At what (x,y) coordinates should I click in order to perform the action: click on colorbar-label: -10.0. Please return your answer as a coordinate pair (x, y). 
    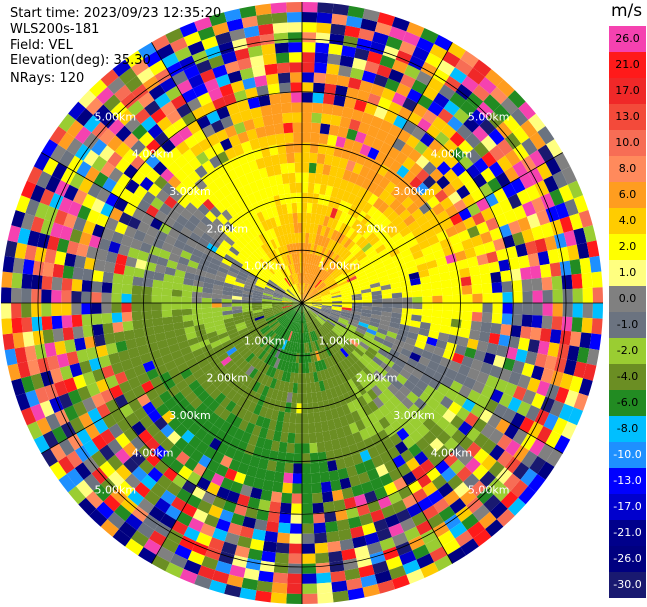
    Looking at the image, I should click on (627, 454).